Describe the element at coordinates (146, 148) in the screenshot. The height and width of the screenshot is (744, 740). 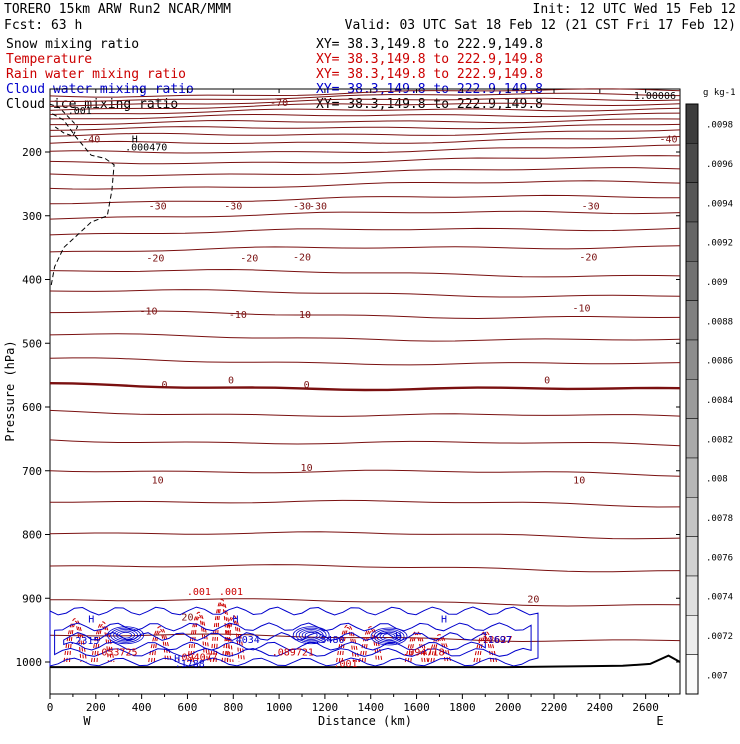
I see `snow-label: .000470` at that location.